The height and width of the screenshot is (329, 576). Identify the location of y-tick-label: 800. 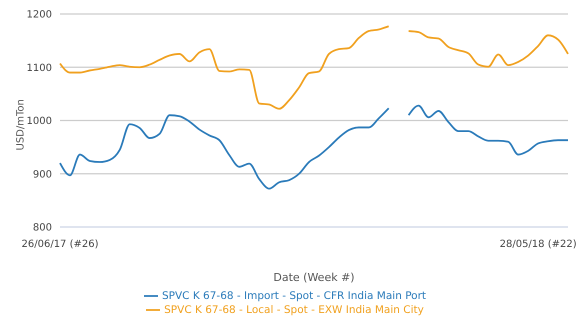
(42, 228).